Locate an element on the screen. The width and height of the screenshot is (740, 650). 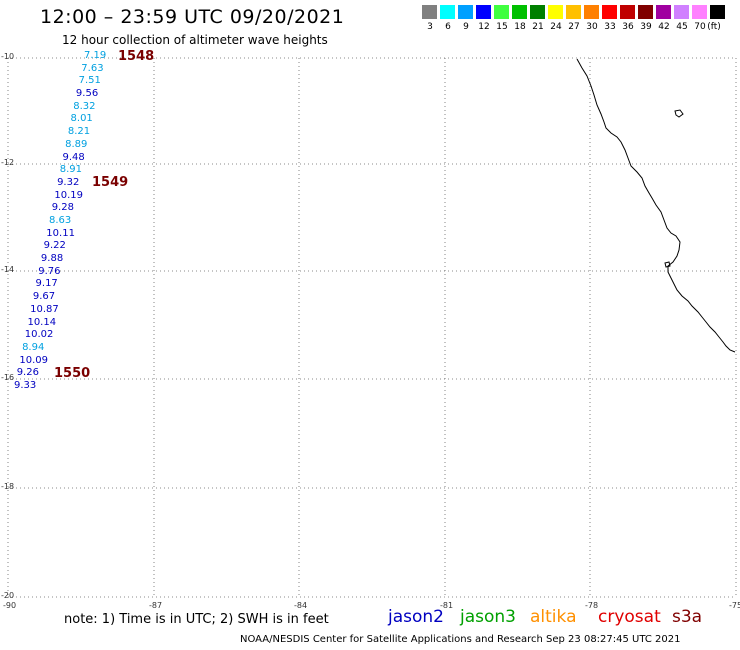
wave-height-label: 10.14 is located at coordinates (42, 322).